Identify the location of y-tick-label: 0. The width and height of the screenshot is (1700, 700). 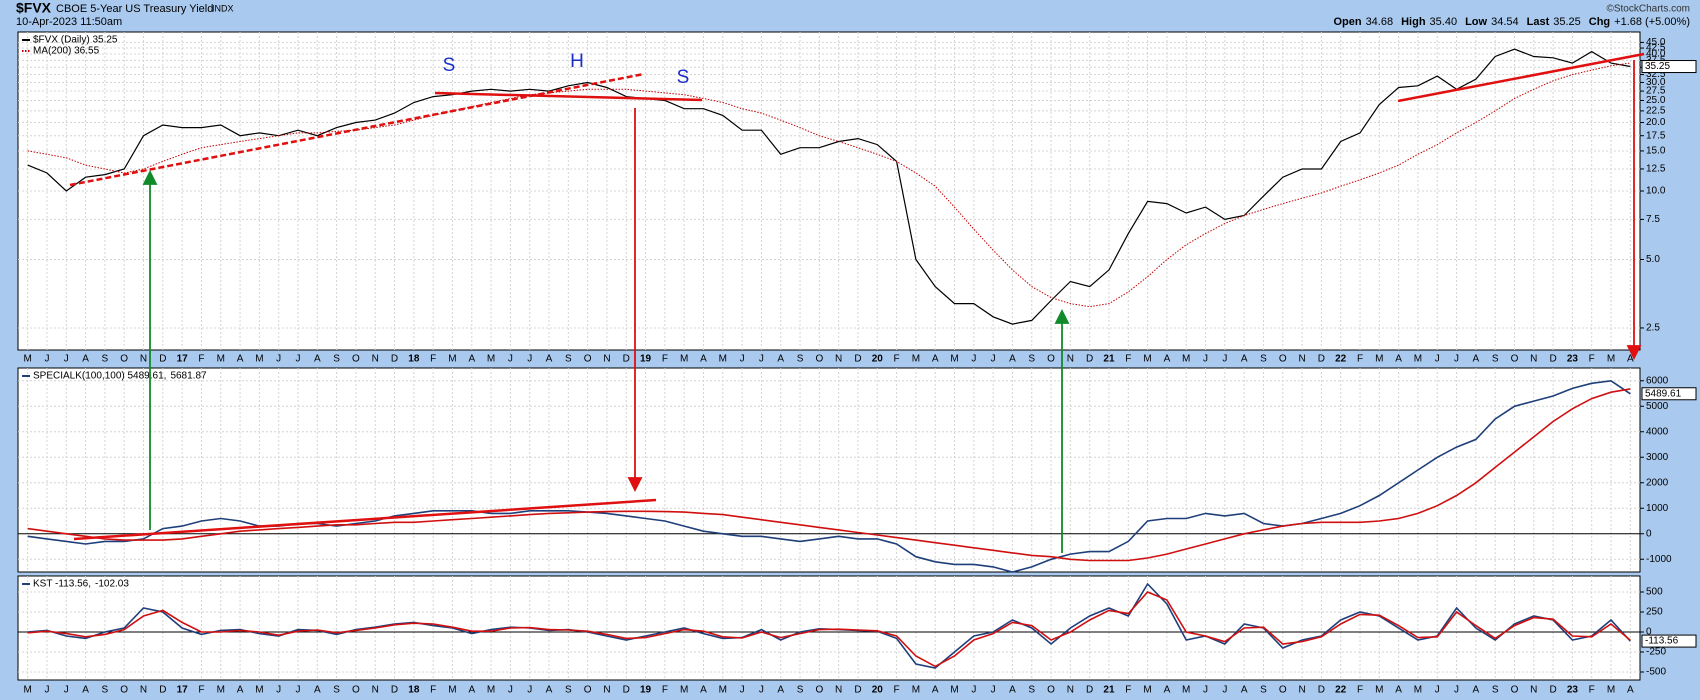
(1649, 632).